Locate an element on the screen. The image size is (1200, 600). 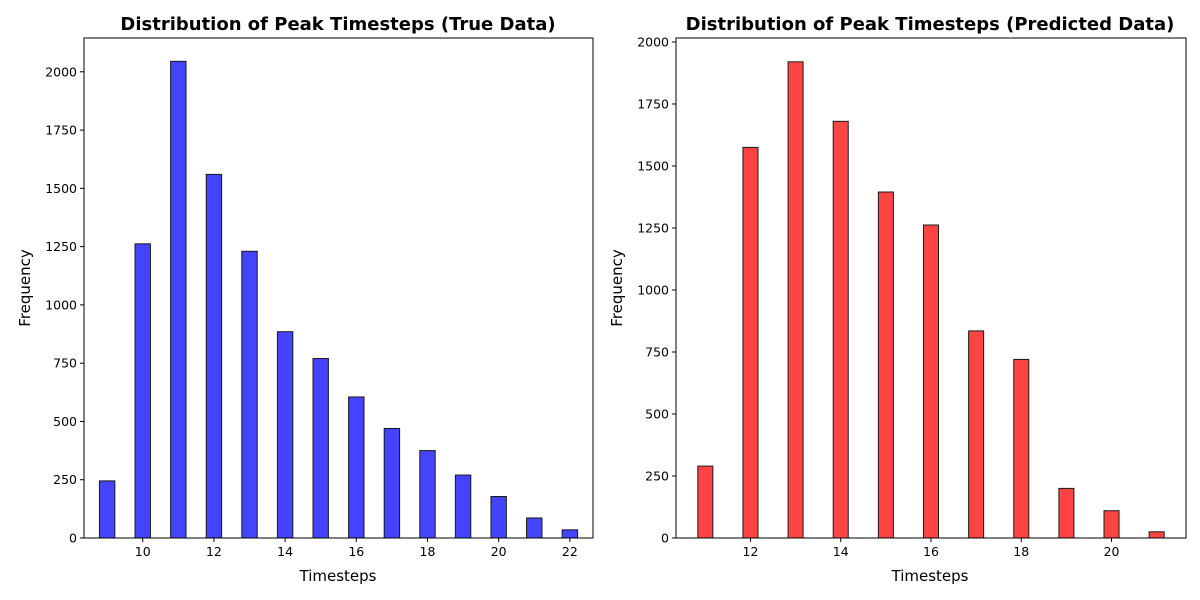
x-axis-ticks: 12 14 16 18 20 is located at coordinates (931, 548).